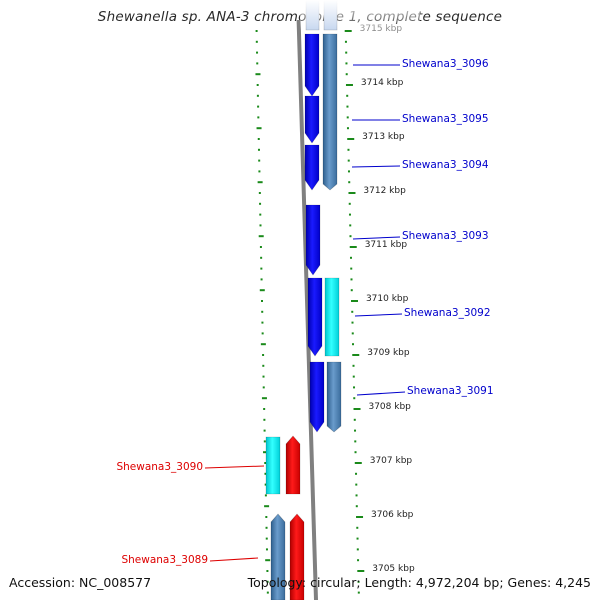 The width and height of the screenshot is (600, 600). Describe the element at coordinates (447, 313) in the screenshot. I see `gene-label: Shewana3_3092` at that location.